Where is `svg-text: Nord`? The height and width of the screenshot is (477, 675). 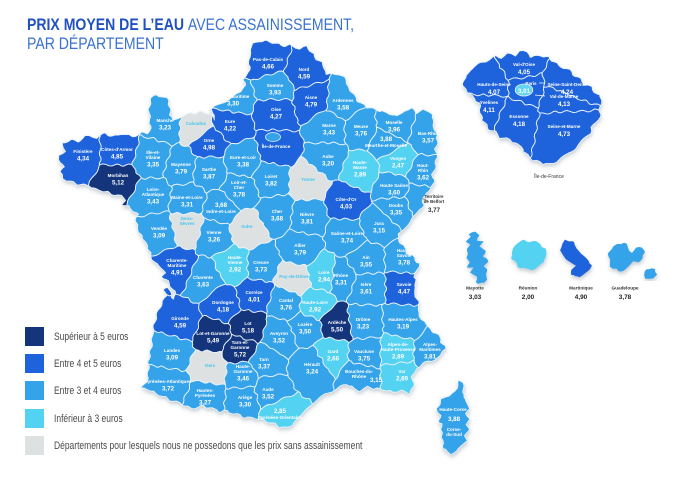 svg-text: Nord is located at coordinates (304, 69).